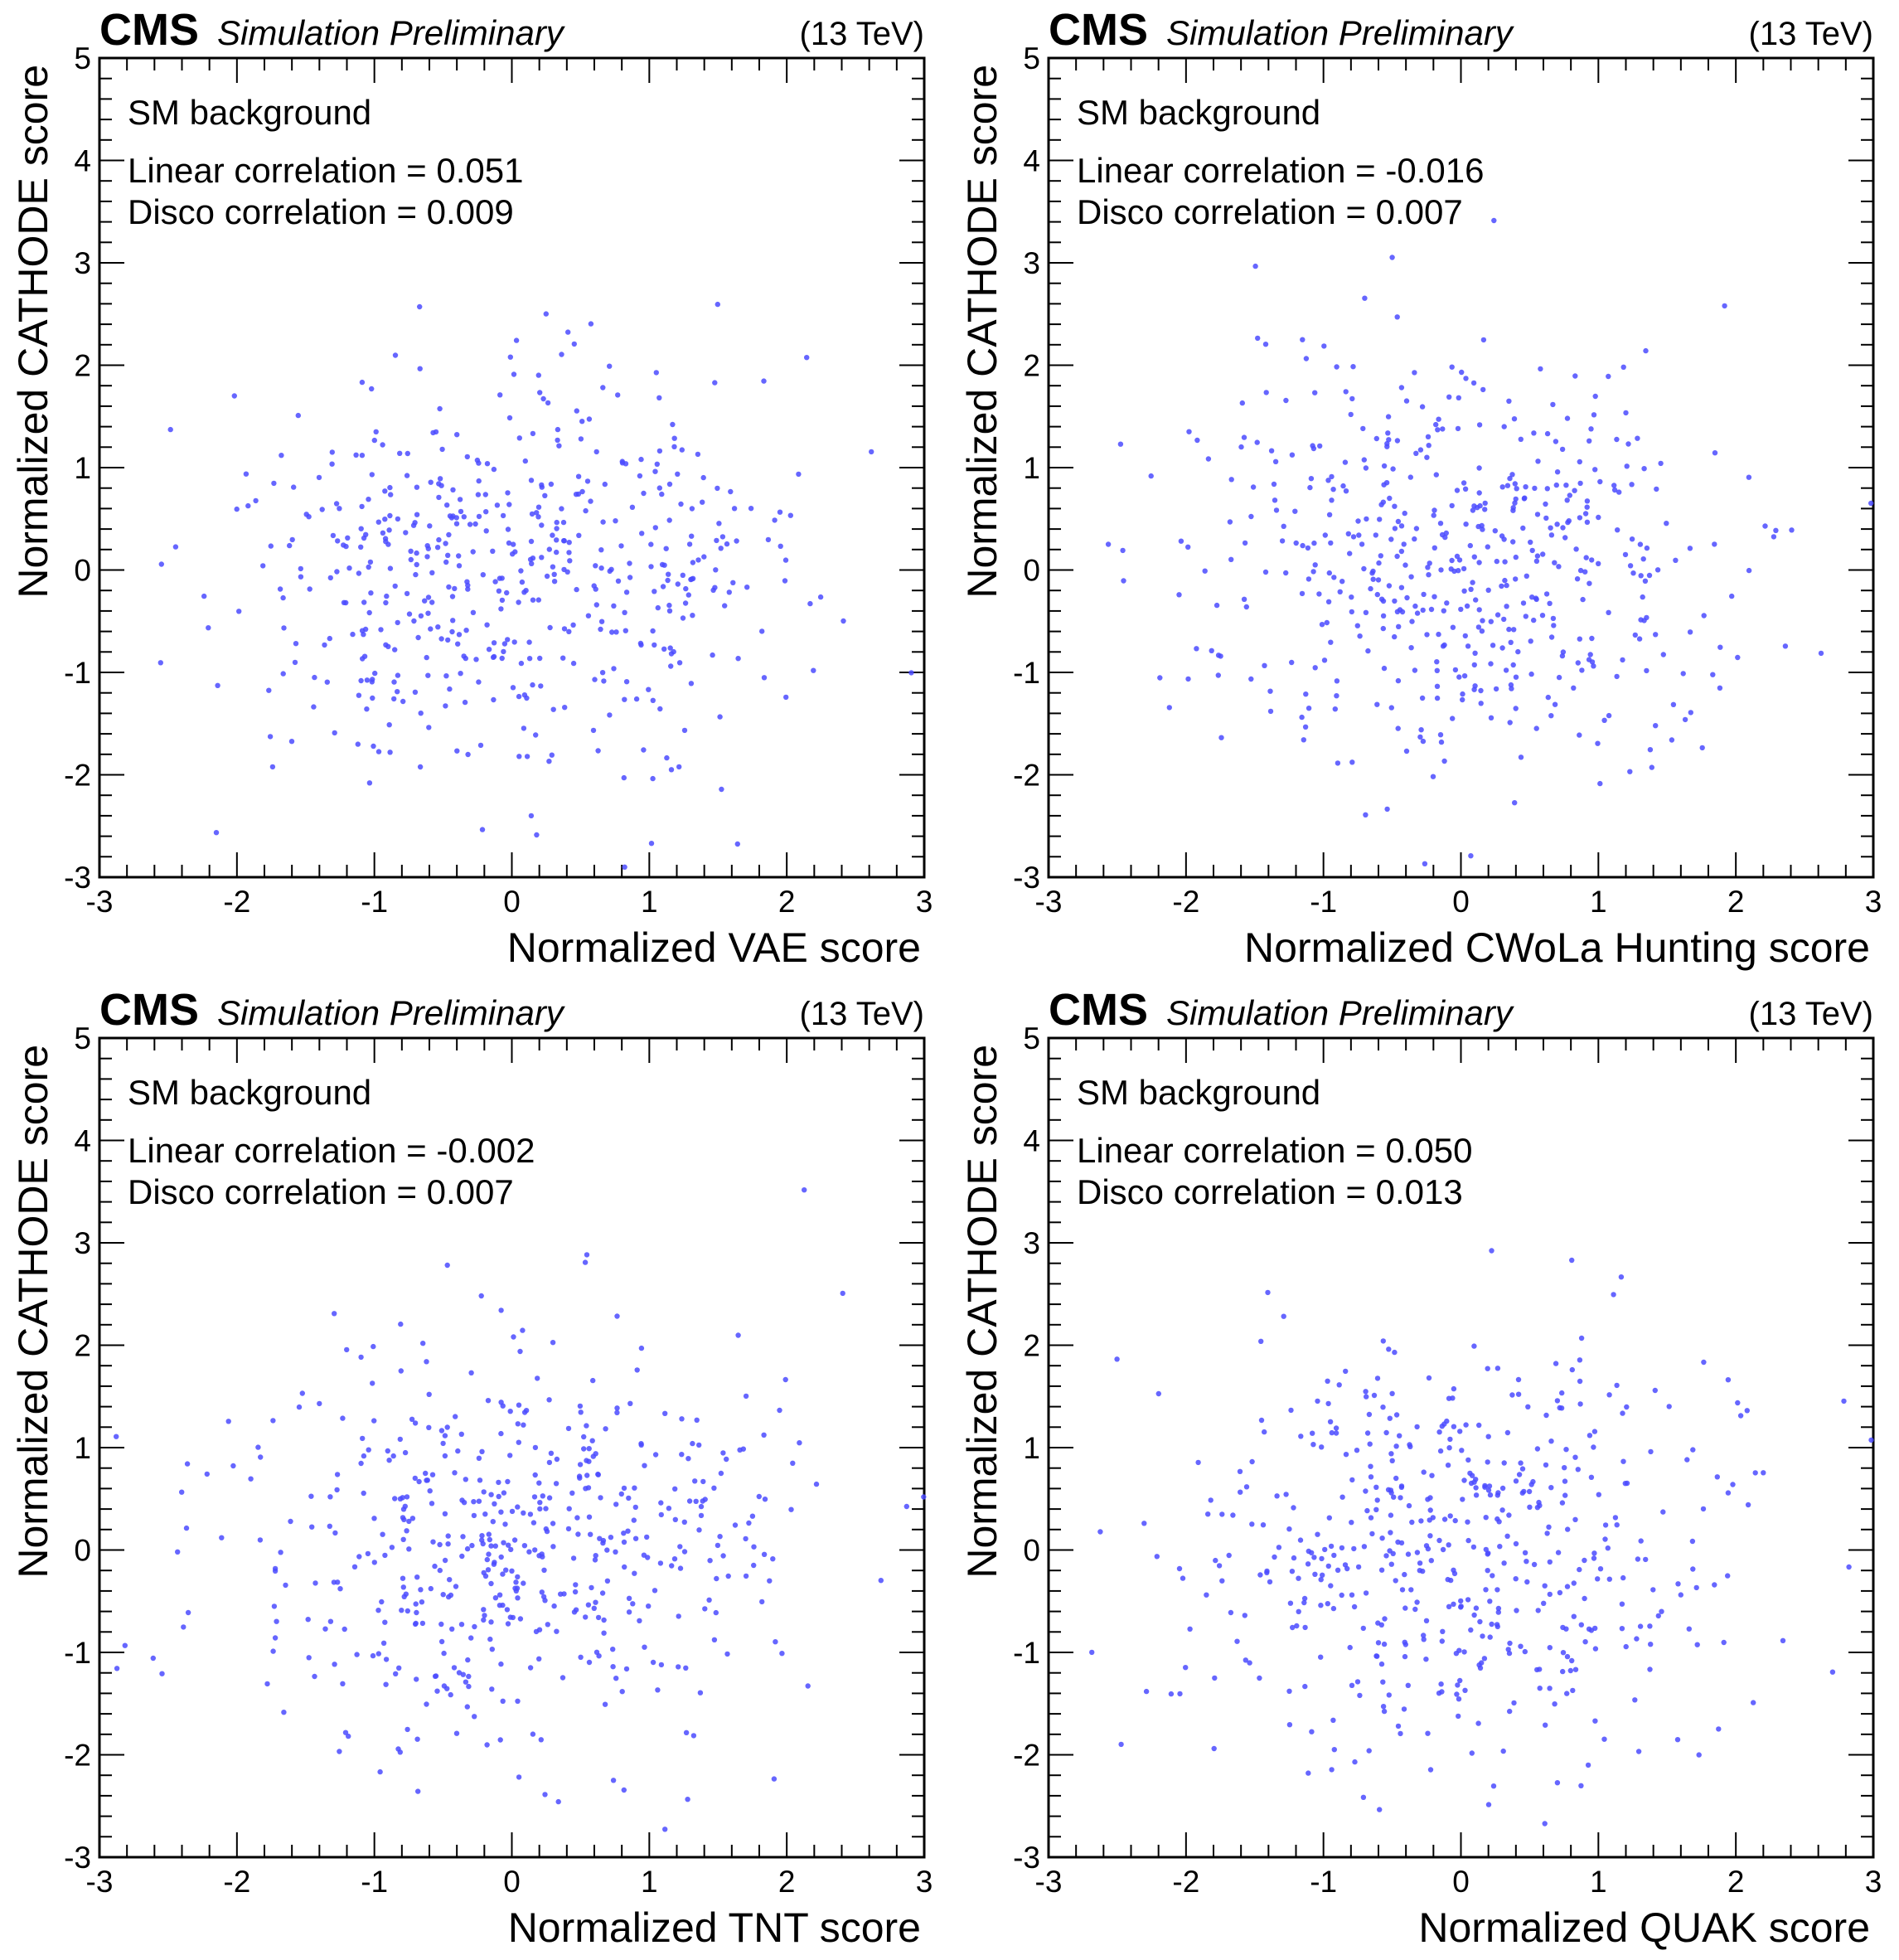  Describe the element at coordinates (787, 902) in the screenshot. I see `x-tick-label: 2` at that location.